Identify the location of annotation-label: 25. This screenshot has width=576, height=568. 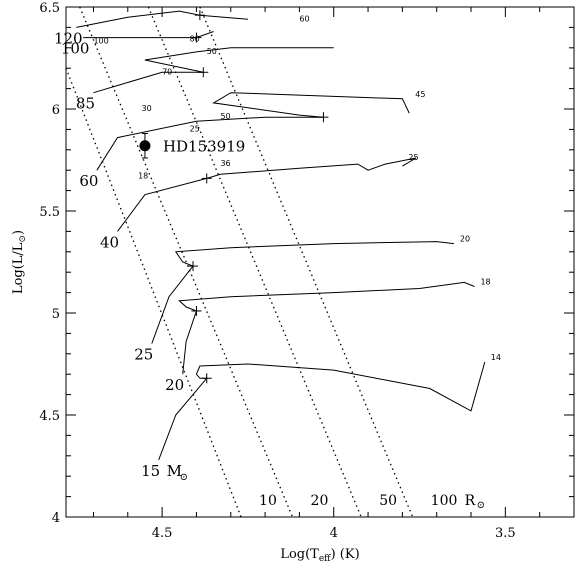
(195, 128).